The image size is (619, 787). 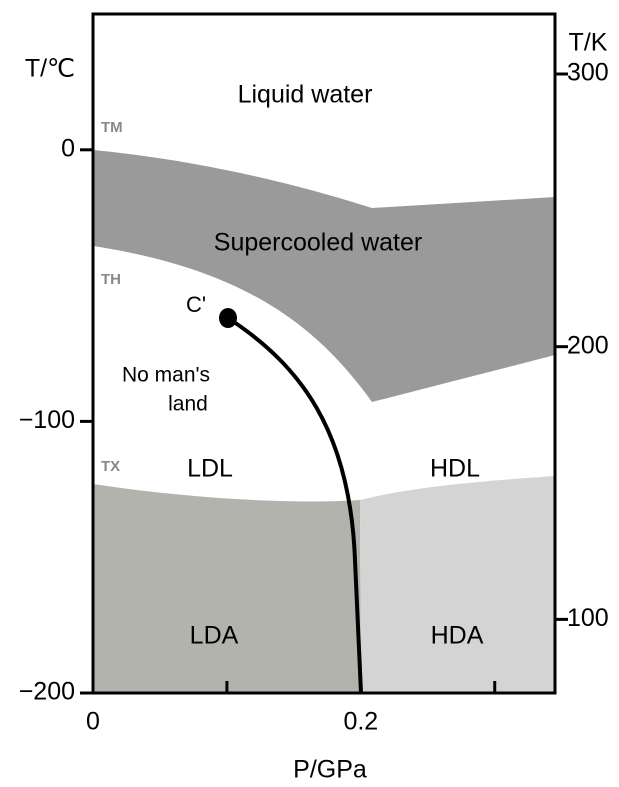 I want to click on y2-tick-label: 300, so click(x=588, y=73).